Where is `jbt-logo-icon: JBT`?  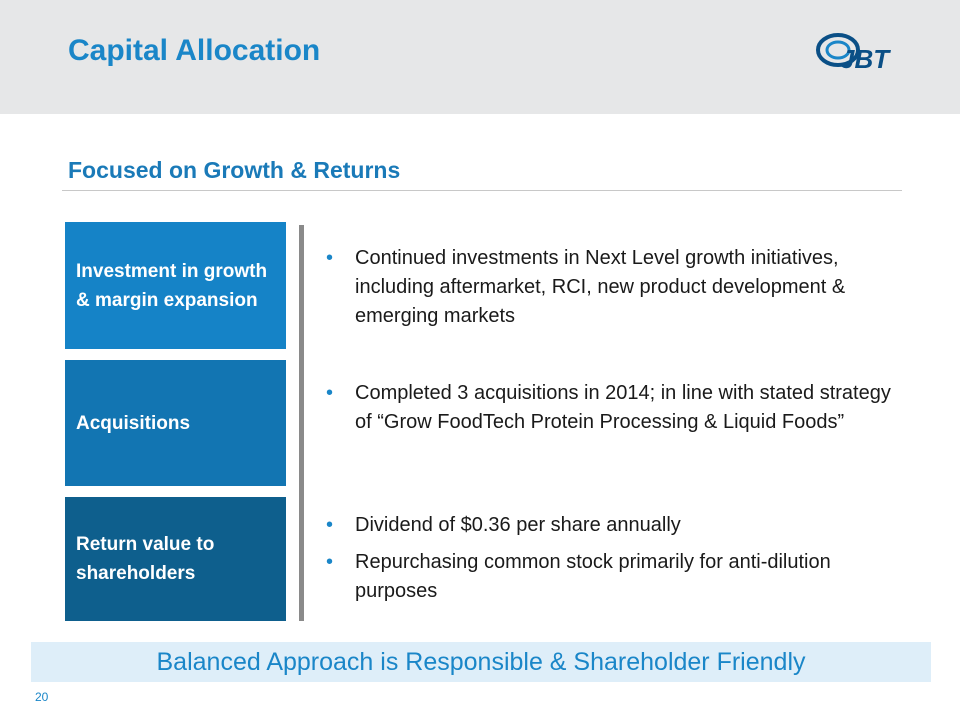
jbt-logo-icon: JBT is located at coordinates (853, 53).